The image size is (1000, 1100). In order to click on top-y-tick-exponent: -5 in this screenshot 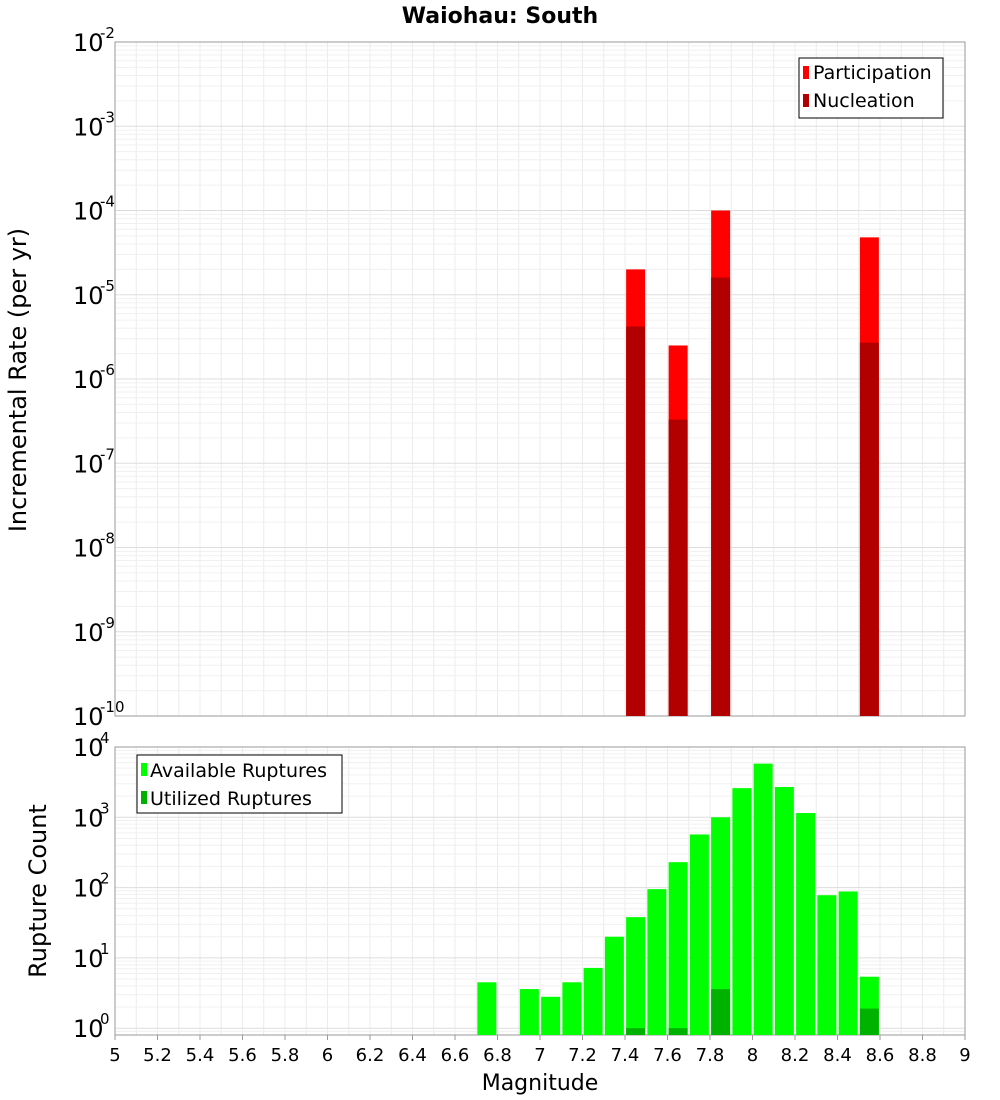, I will do `click(107, 286)`.